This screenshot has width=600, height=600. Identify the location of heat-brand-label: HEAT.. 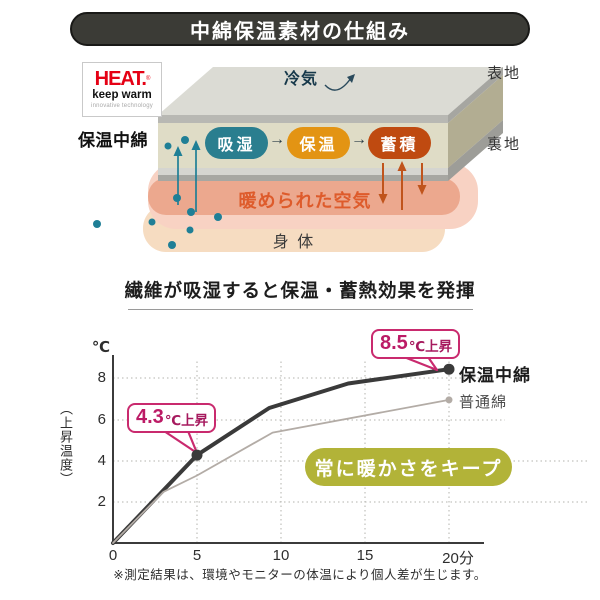
(120, 79).